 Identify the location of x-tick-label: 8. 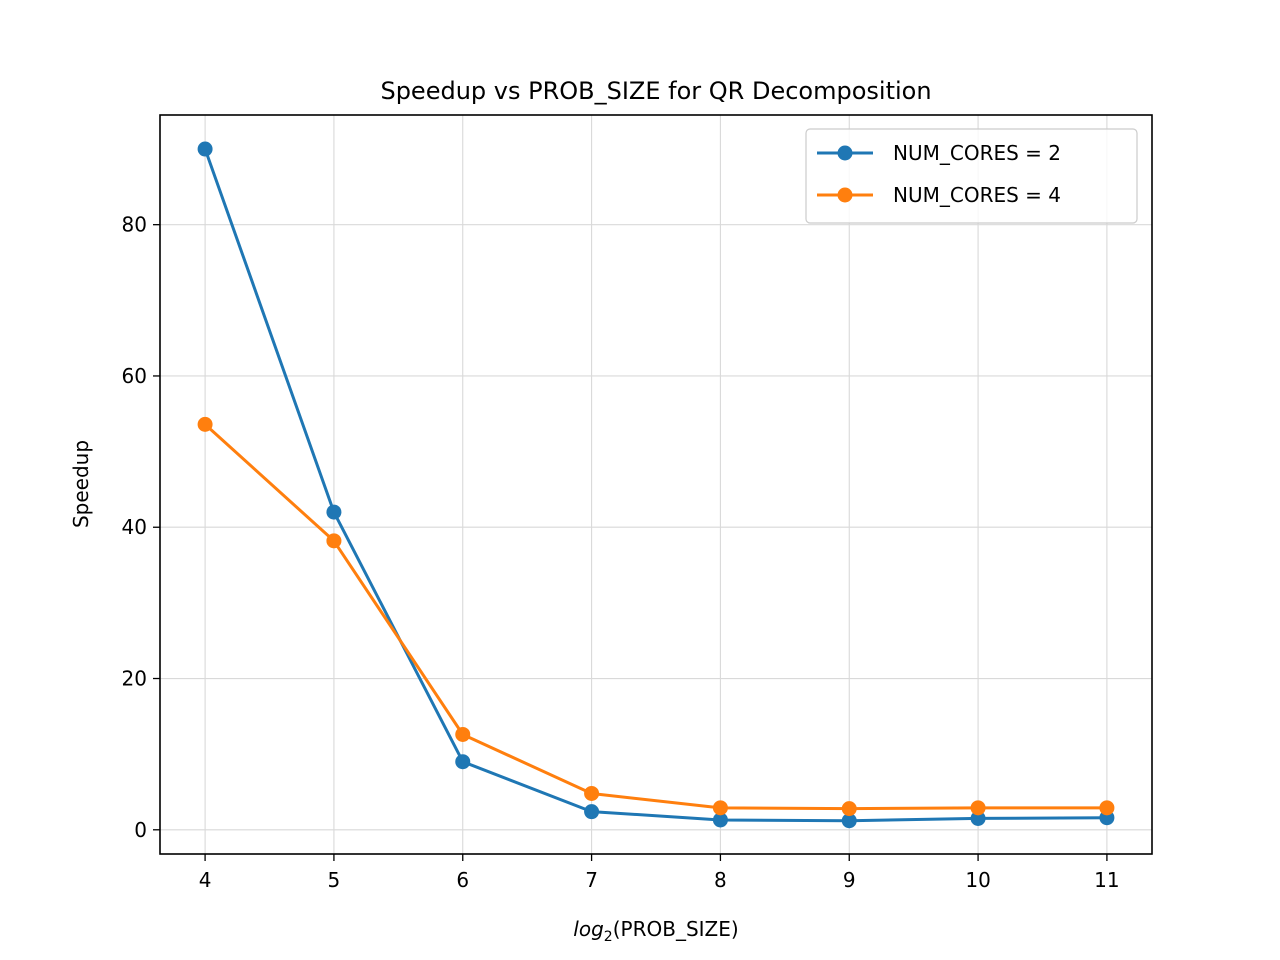
(720, 880).